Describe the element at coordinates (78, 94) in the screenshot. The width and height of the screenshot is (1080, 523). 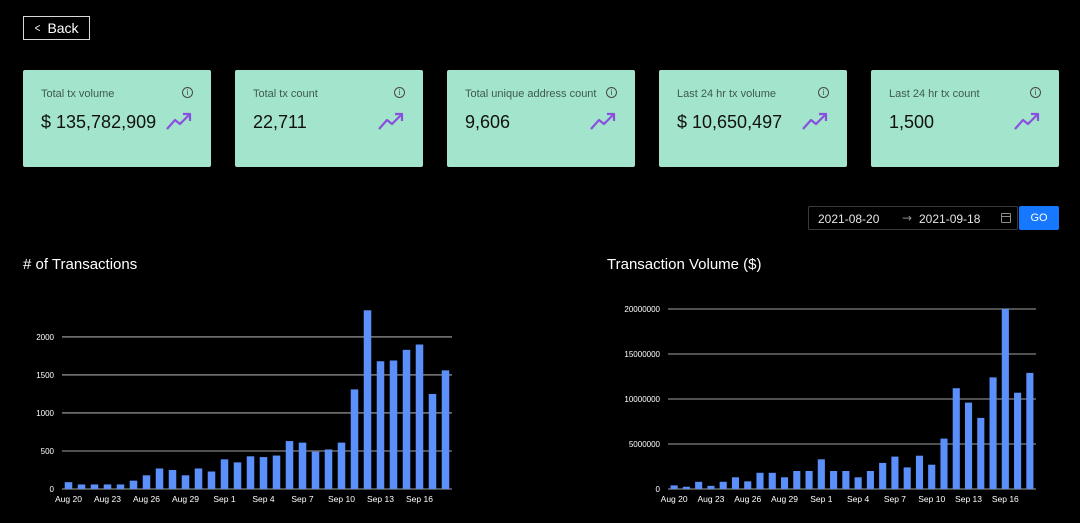
I see `stat-card-label: Total tx volume` at that location.